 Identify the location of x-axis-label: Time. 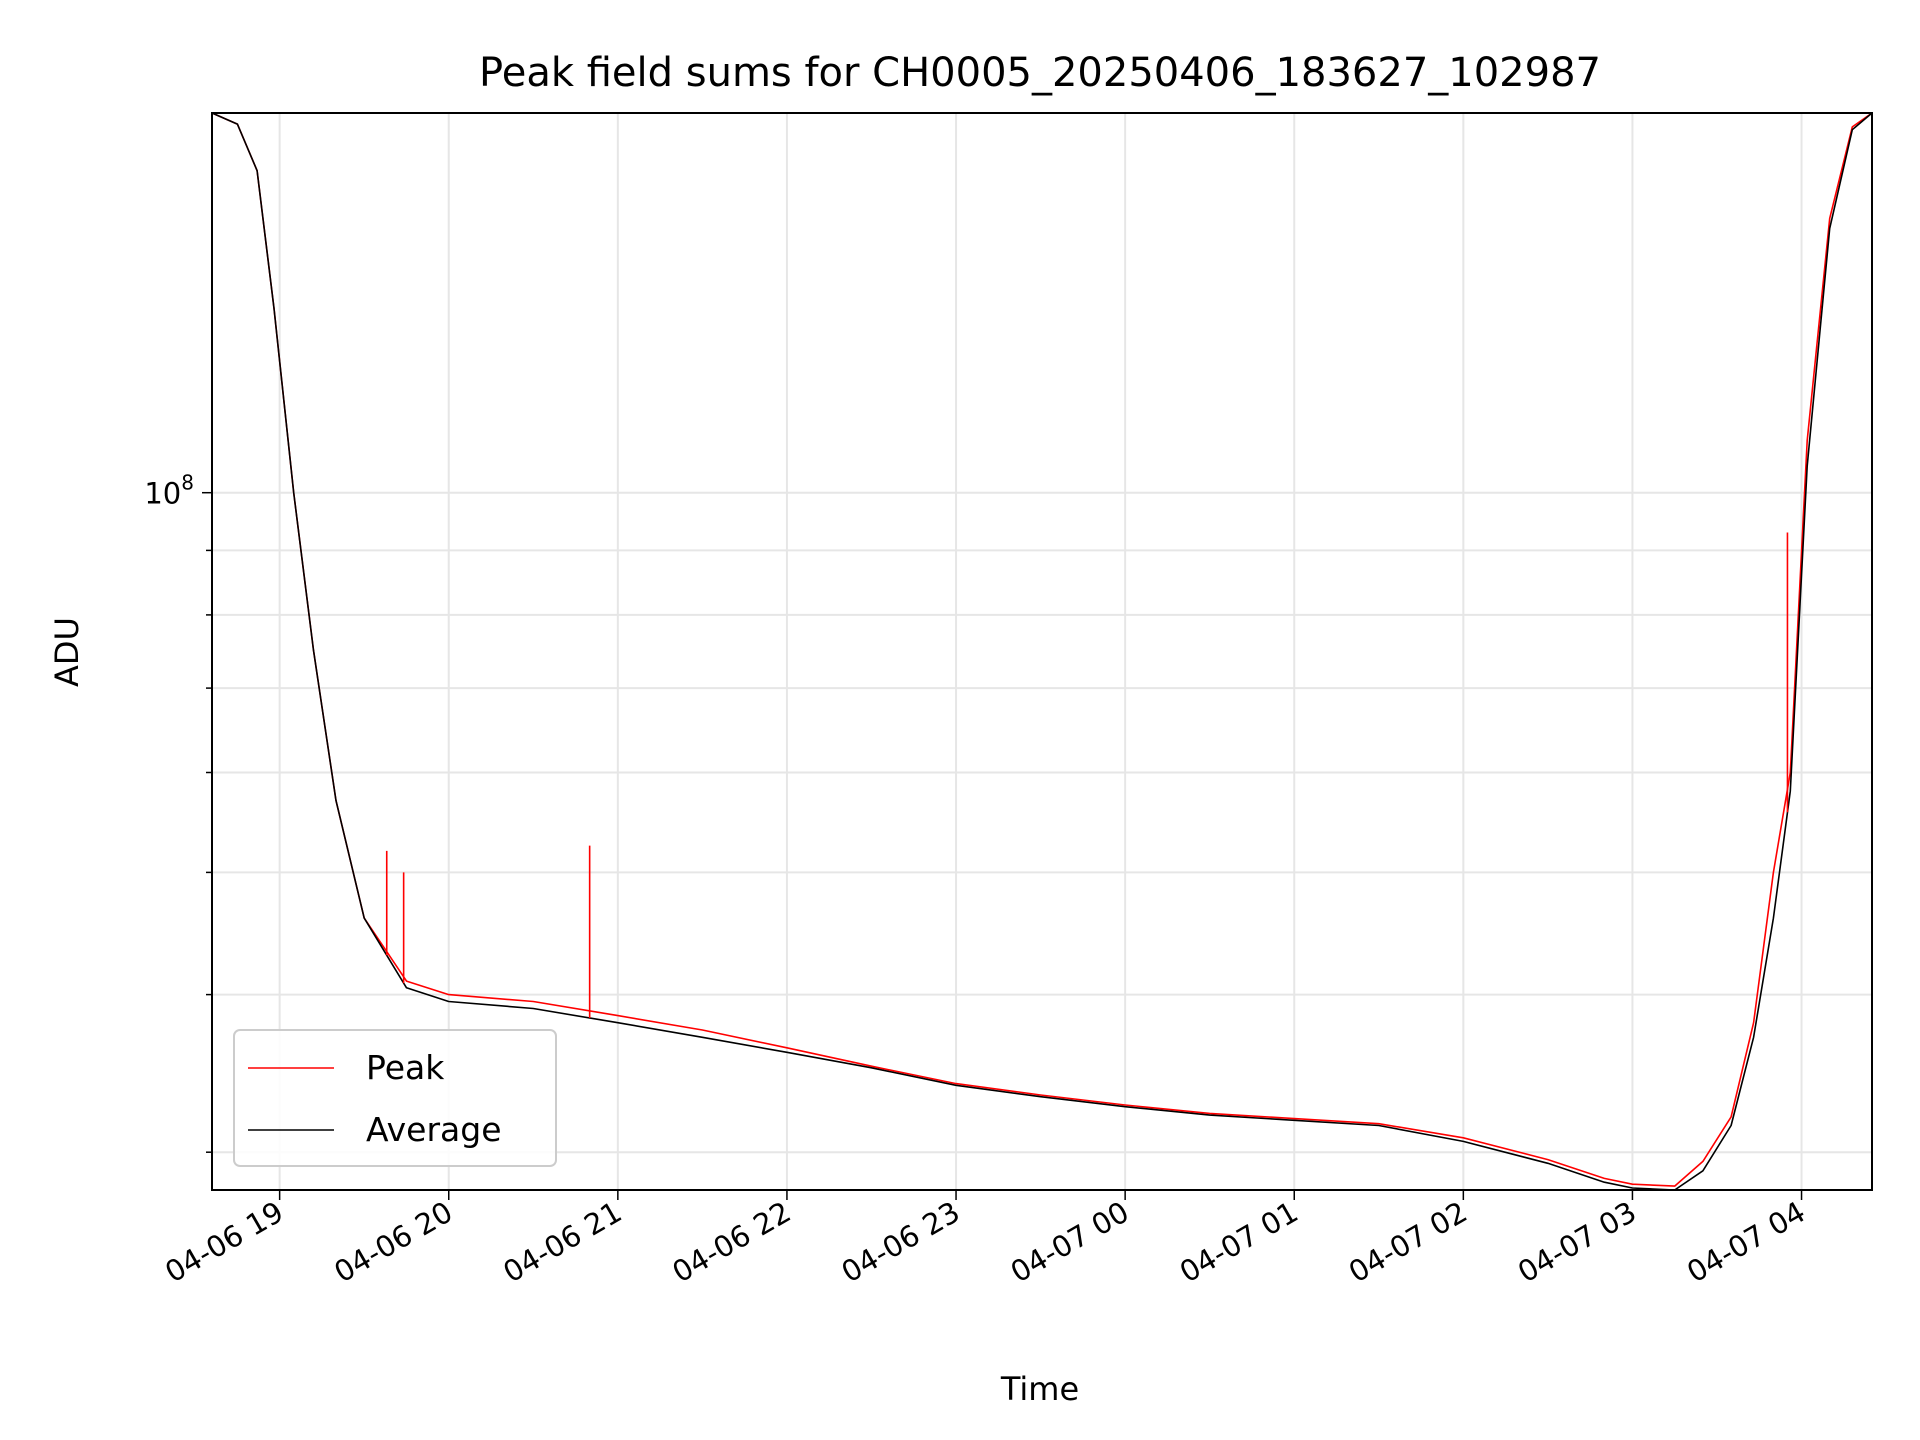
(1039, 1389).